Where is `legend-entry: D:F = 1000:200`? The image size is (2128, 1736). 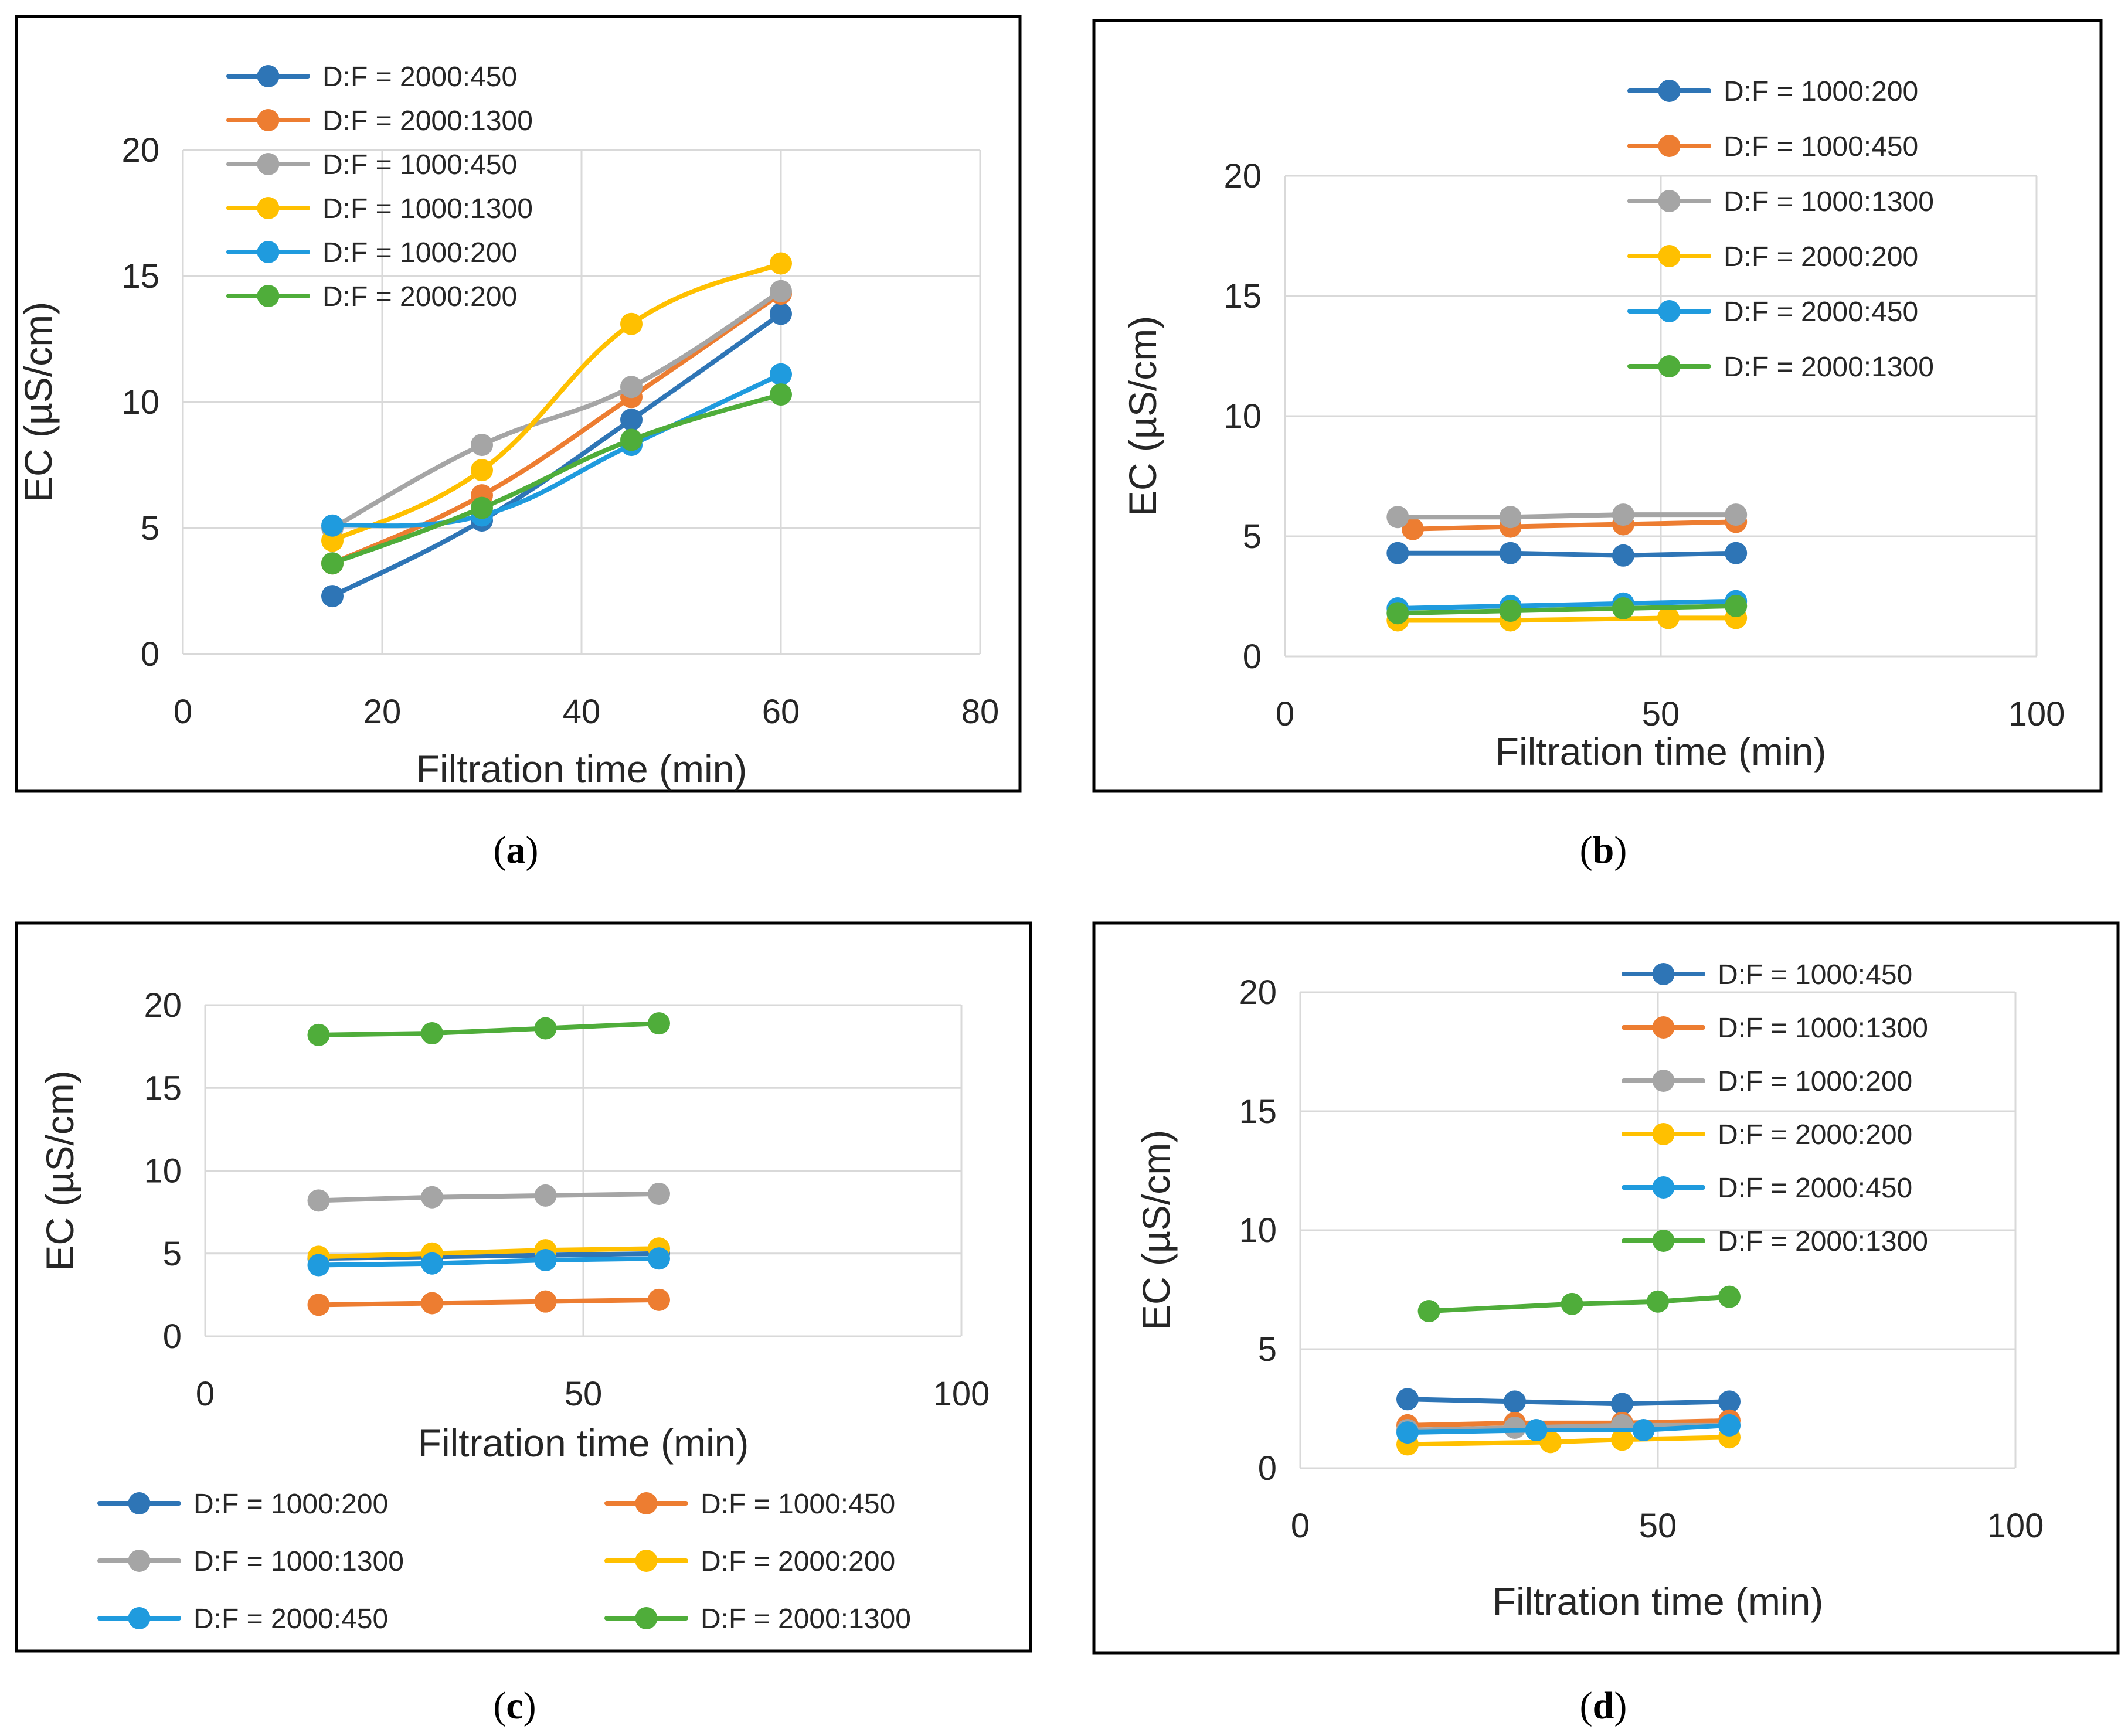
legend-entry: D:F = 1000:200 is located at coordinates (1767, 1081).